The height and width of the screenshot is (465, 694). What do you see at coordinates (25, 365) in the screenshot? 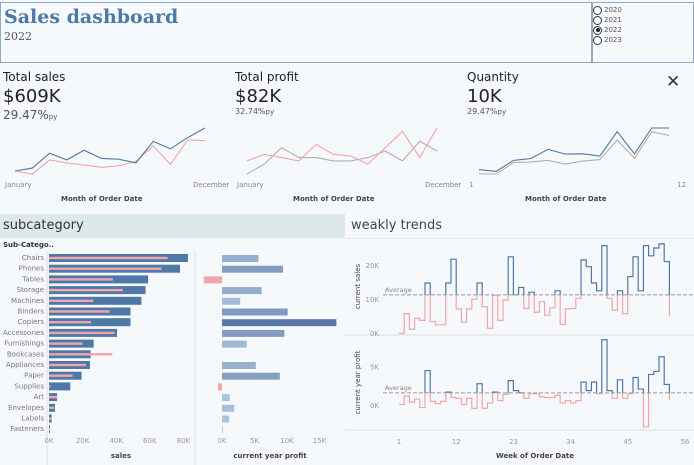
I see `category-label: Appliances` at bounding box center [25, 365].